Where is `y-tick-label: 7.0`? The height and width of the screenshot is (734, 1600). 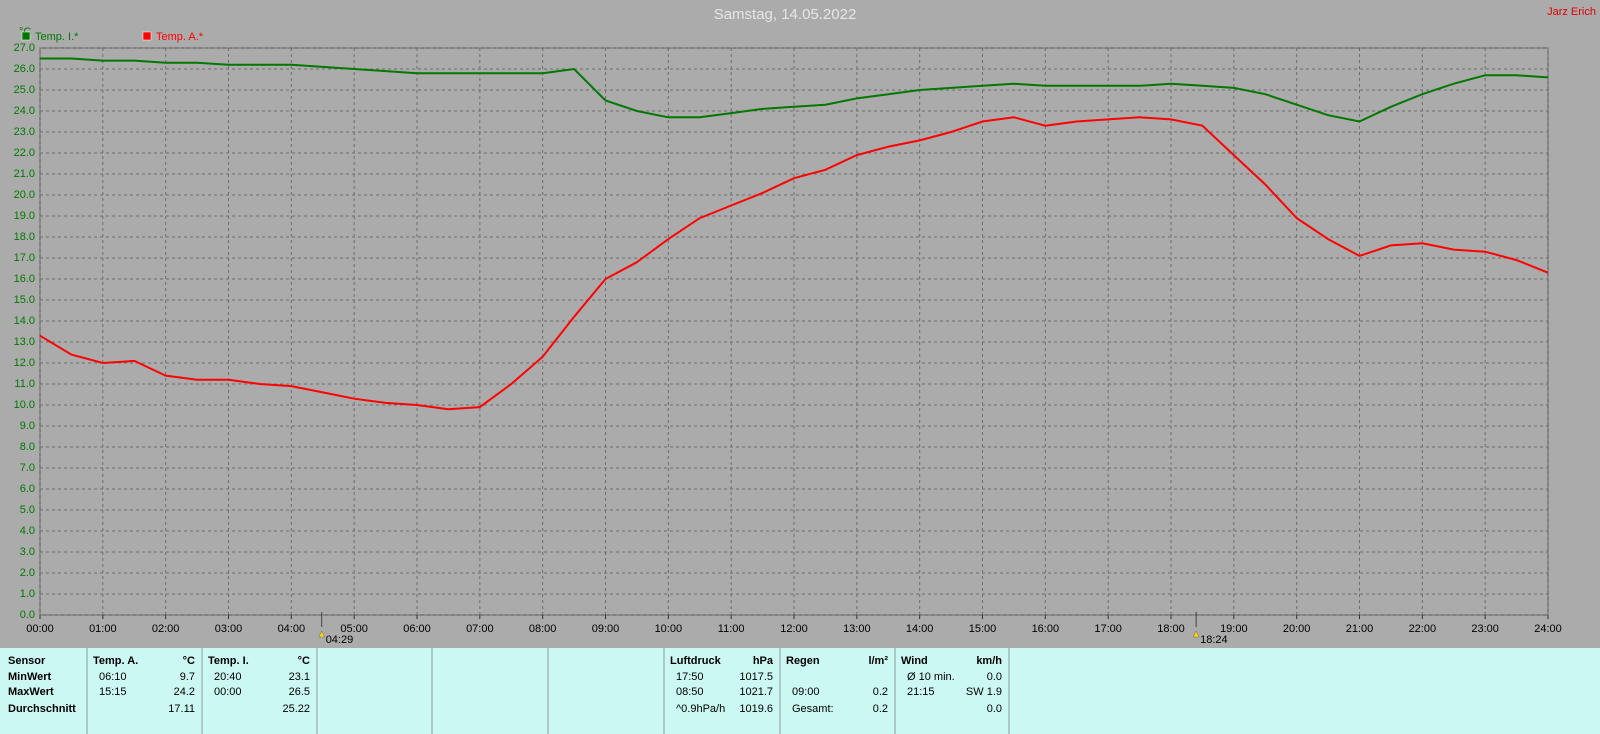 y-tick-label: 7.0 is located at coordinates (27, 468).